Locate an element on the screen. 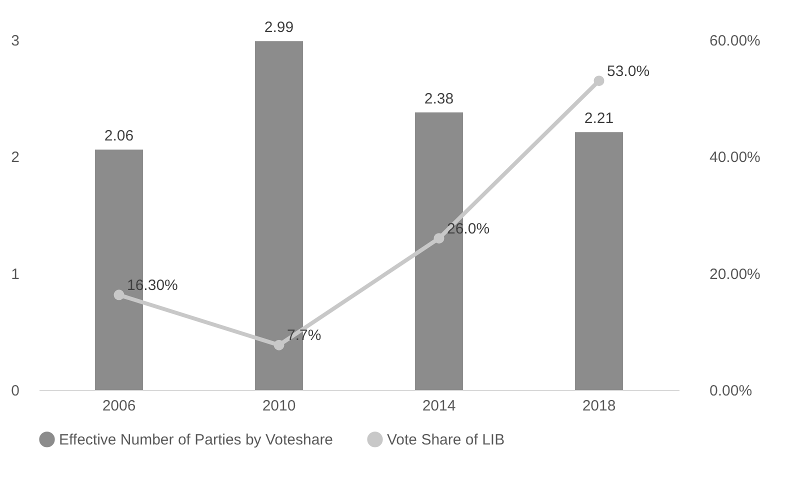  y2-tick-label: 0.00% is located at coordinates (731, 391).